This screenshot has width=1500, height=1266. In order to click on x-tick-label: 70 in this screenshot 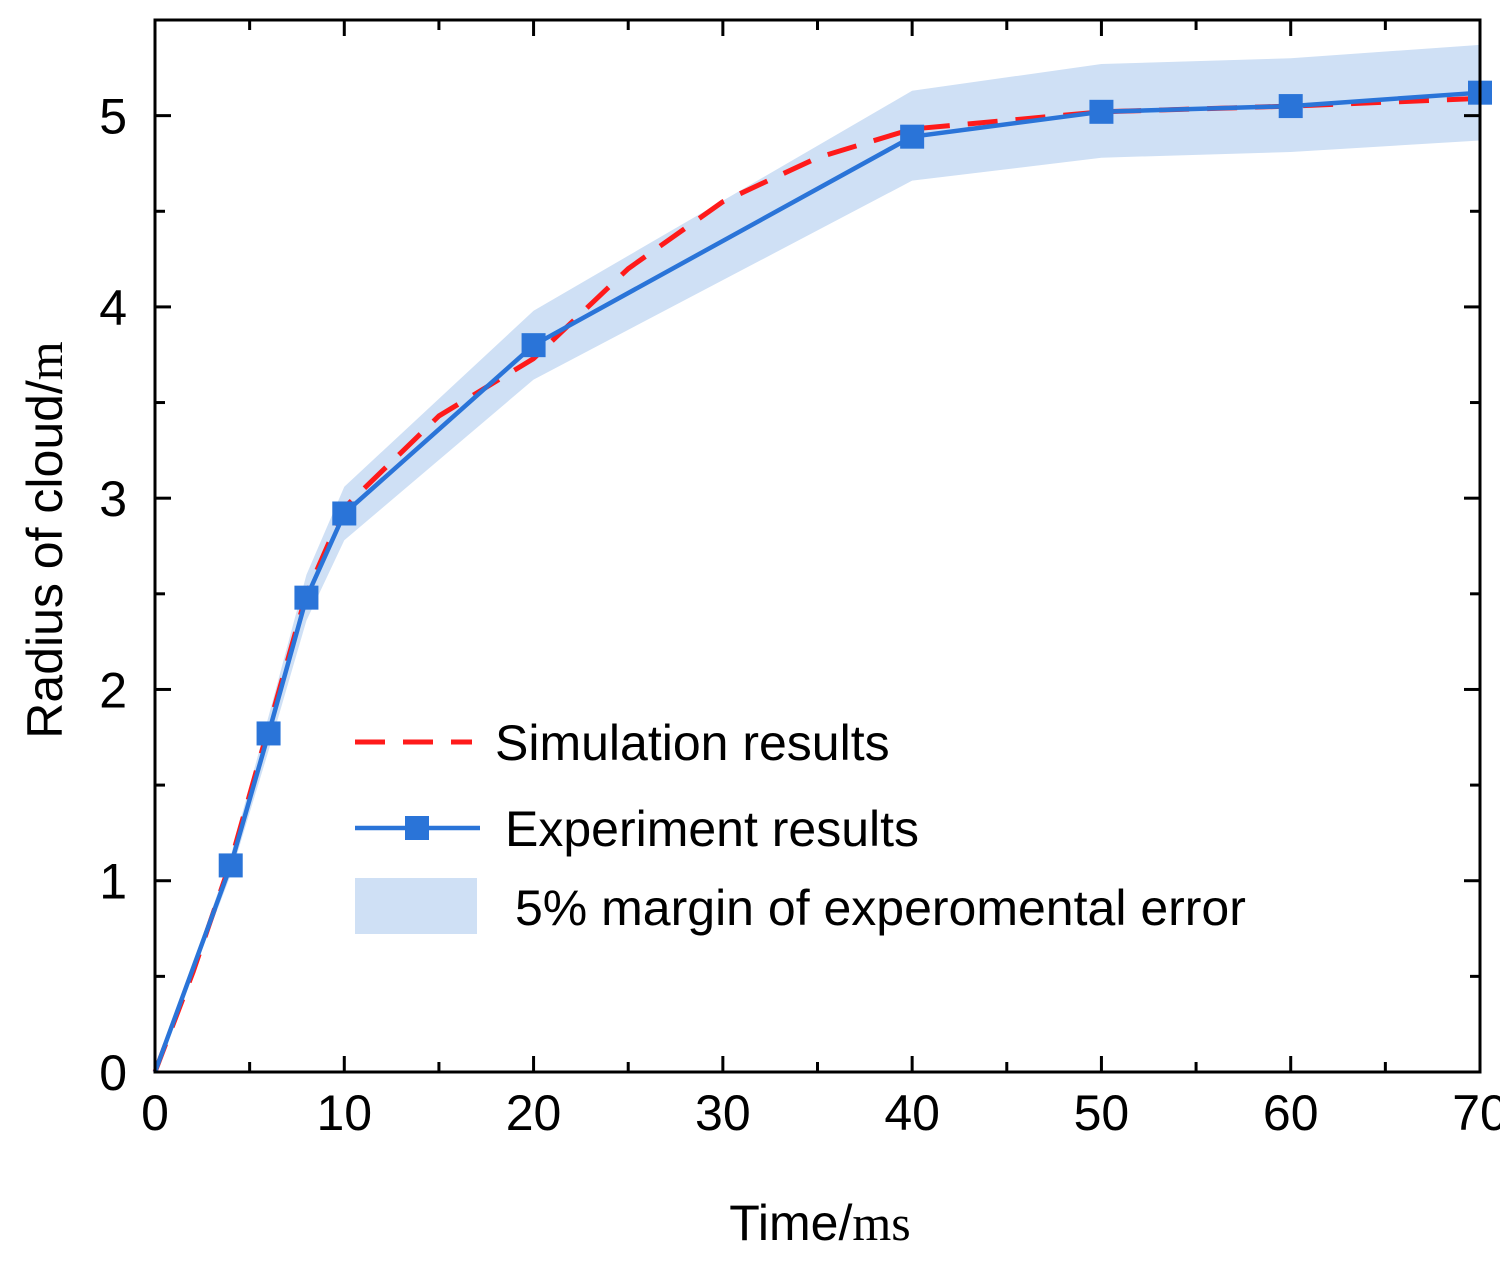, I will do `click(1476, 1113)`.